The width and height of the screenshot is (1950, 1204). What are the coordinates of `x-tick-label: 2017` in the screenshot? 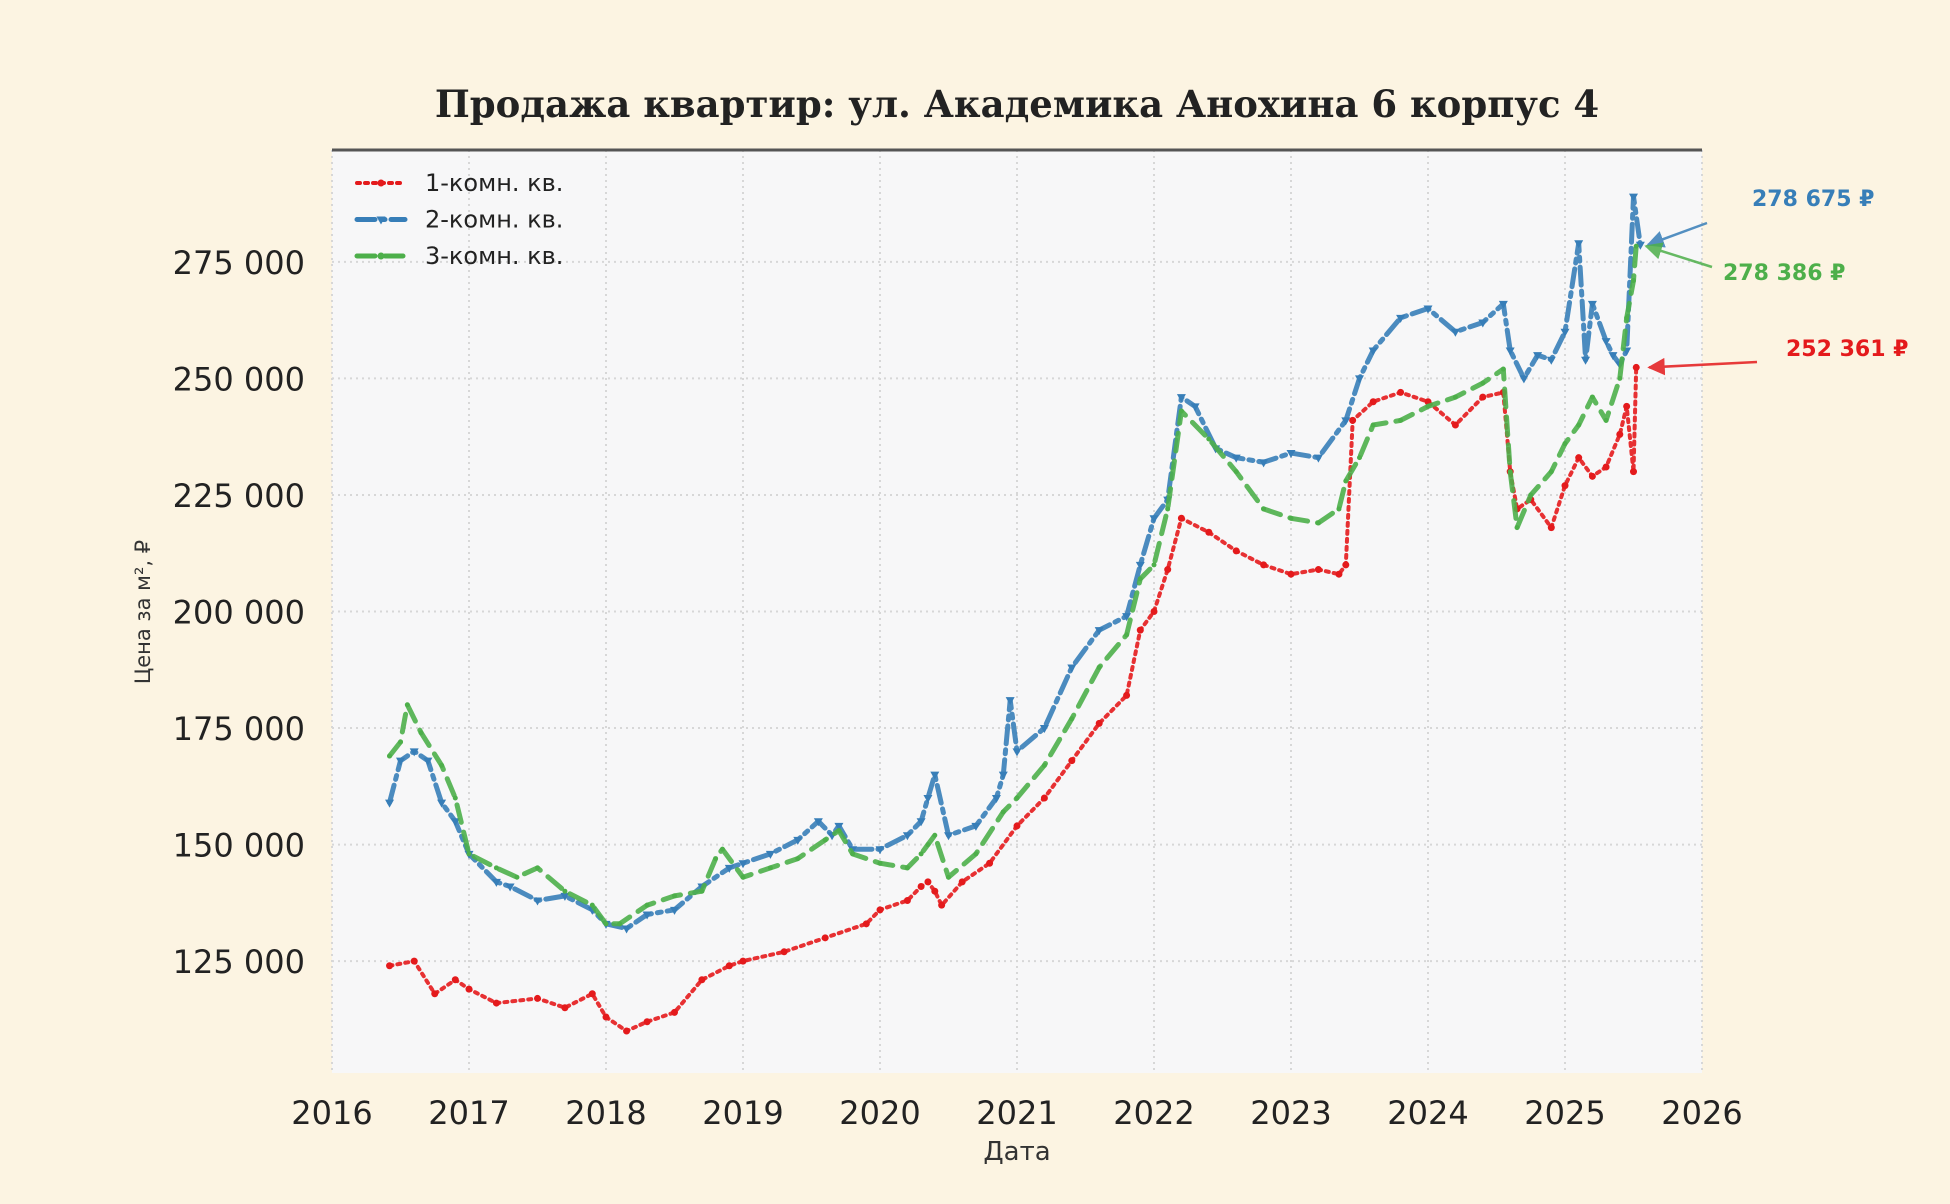 It's located at (468, 1113).